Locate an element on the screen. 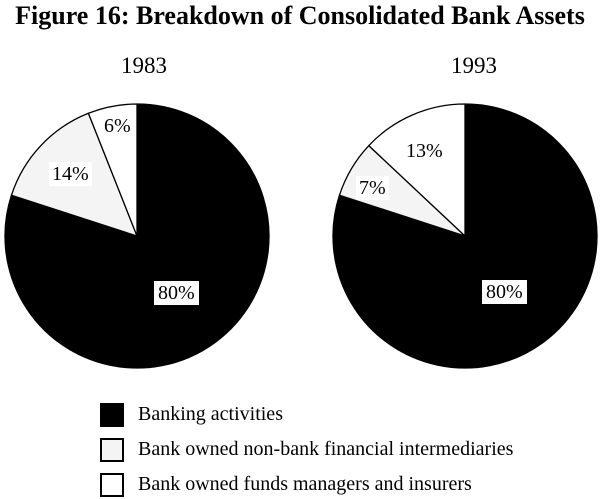  legend-item-banking-activities: Banking activities is located at coordinates (306, 414).